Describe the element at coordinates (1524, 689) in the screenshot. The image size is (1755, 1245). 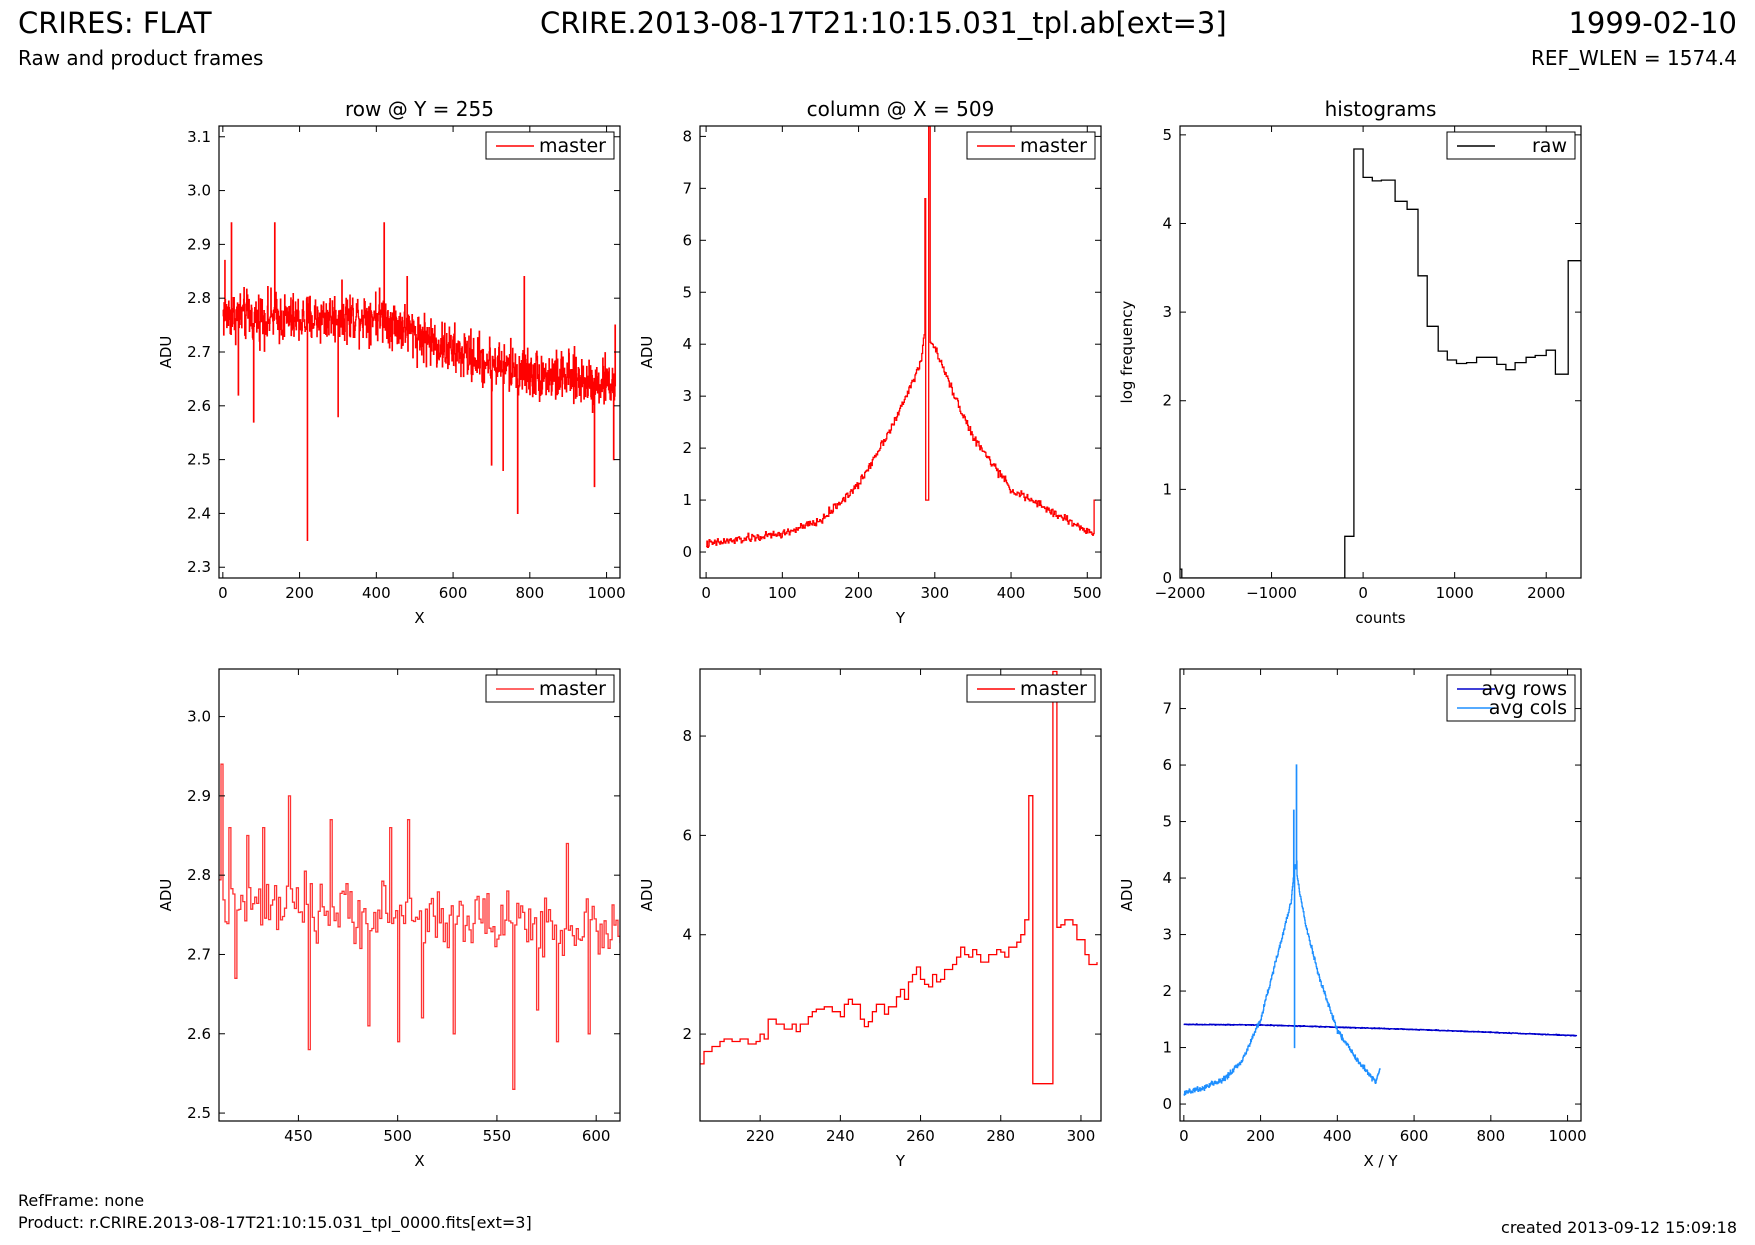
I see `legend-label: avg rows` at that location.